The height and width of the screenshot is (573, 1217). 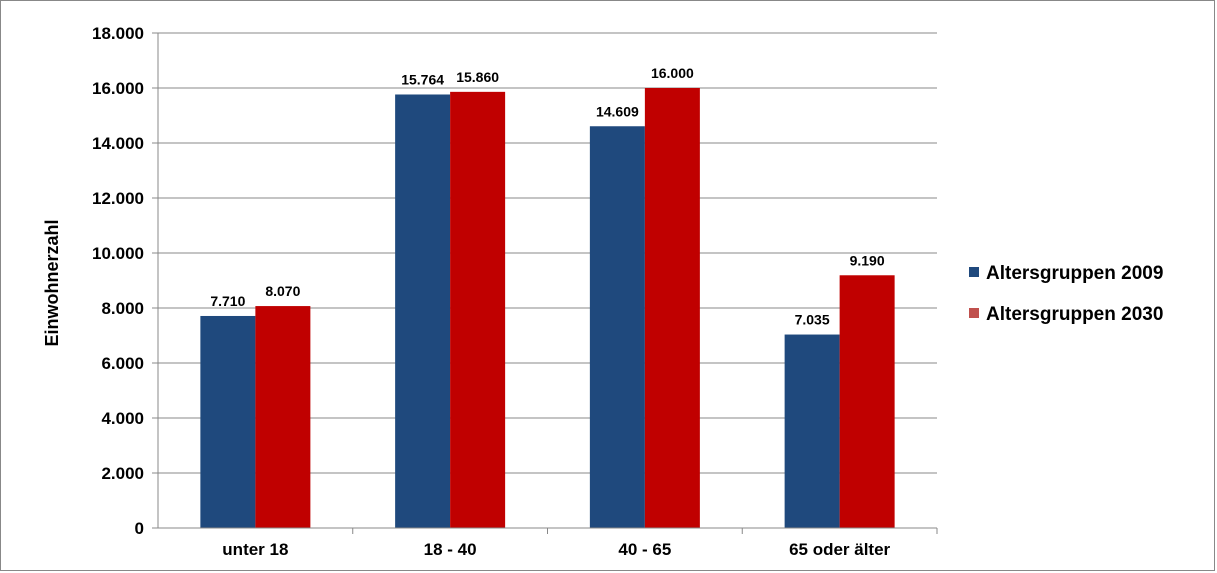 What do you see at coordinates (118, 253) in the screenshot?
I see `y-tick-label: 10.000` at bounding box center [118, 253].